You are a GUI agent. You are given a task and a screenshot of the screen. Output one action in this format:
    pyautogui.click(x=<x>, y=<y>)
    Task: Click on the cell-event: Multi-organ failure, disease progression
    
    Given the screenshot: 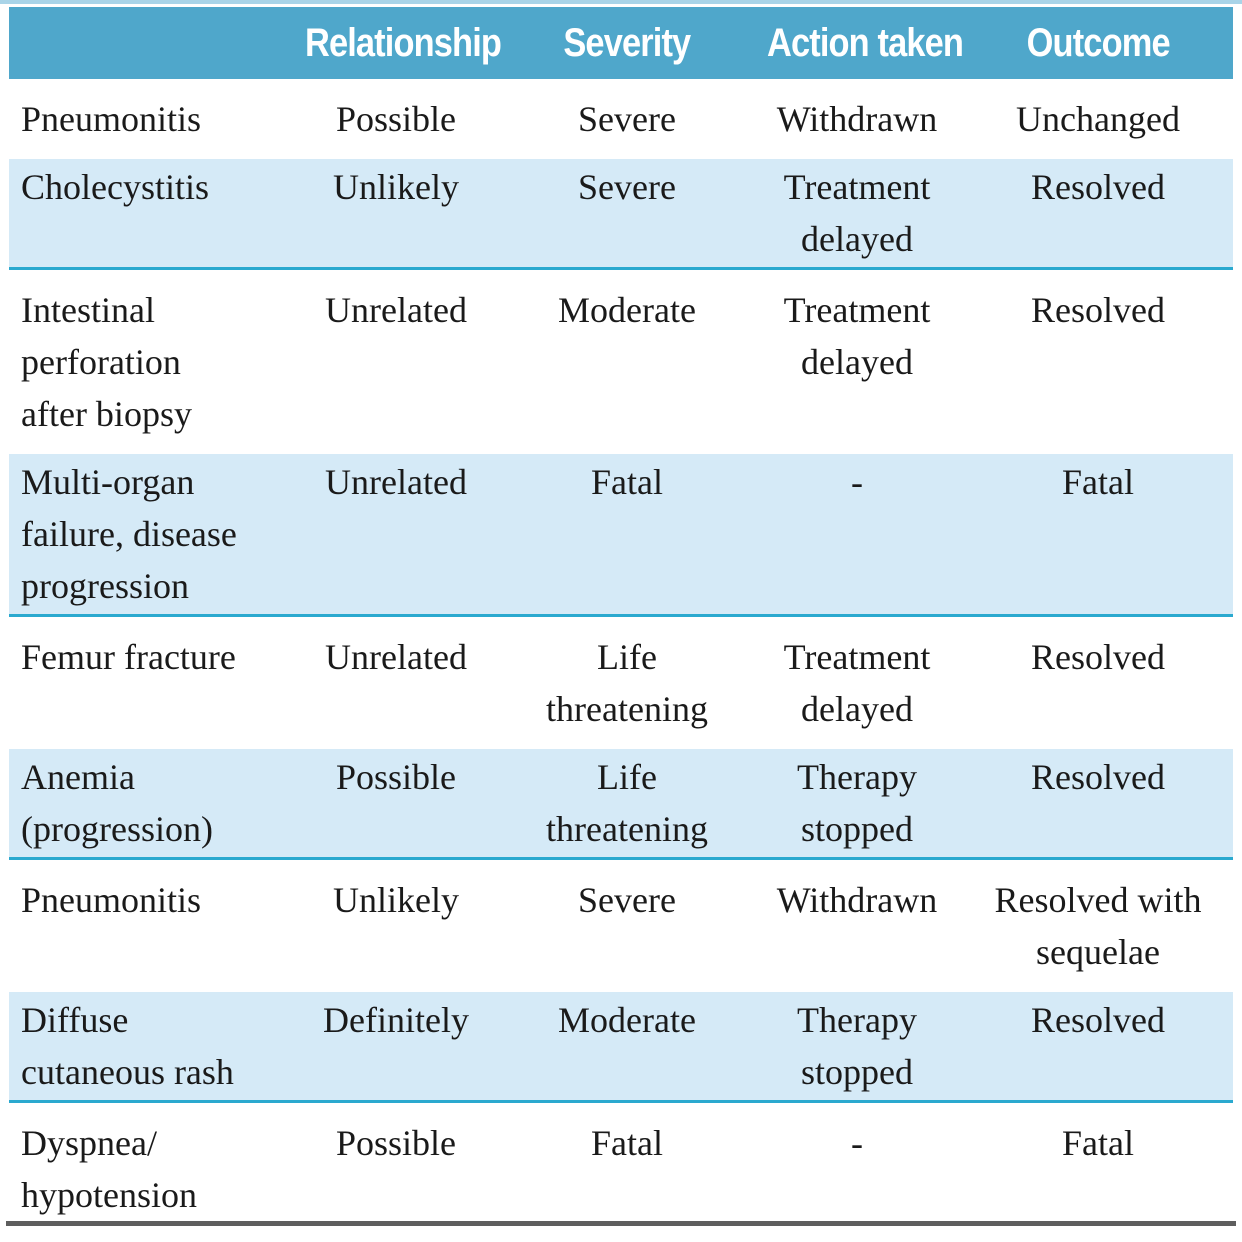 What is the action you would take?
    pyautogui.click(x=149, y=535)
    